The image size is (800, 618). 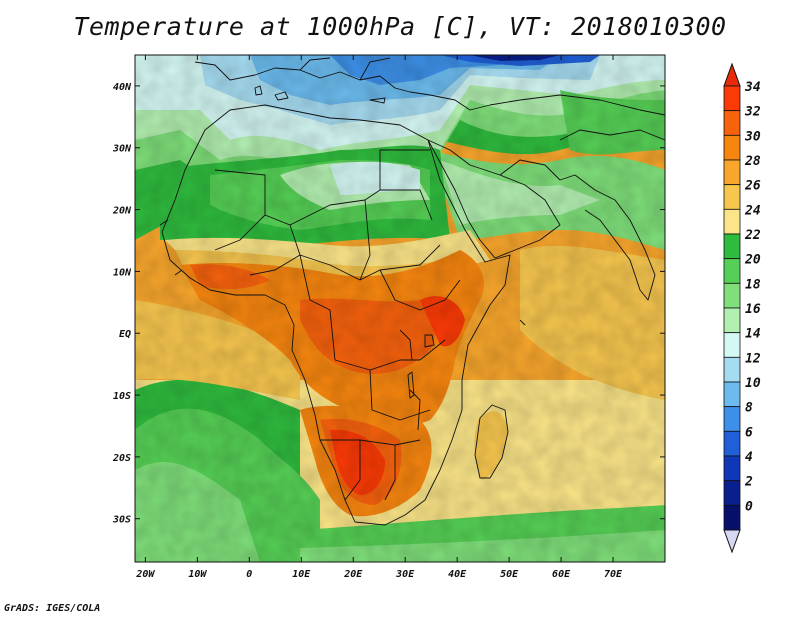 I want to click on colorbar-label: 32, so click(x=752, y=112).